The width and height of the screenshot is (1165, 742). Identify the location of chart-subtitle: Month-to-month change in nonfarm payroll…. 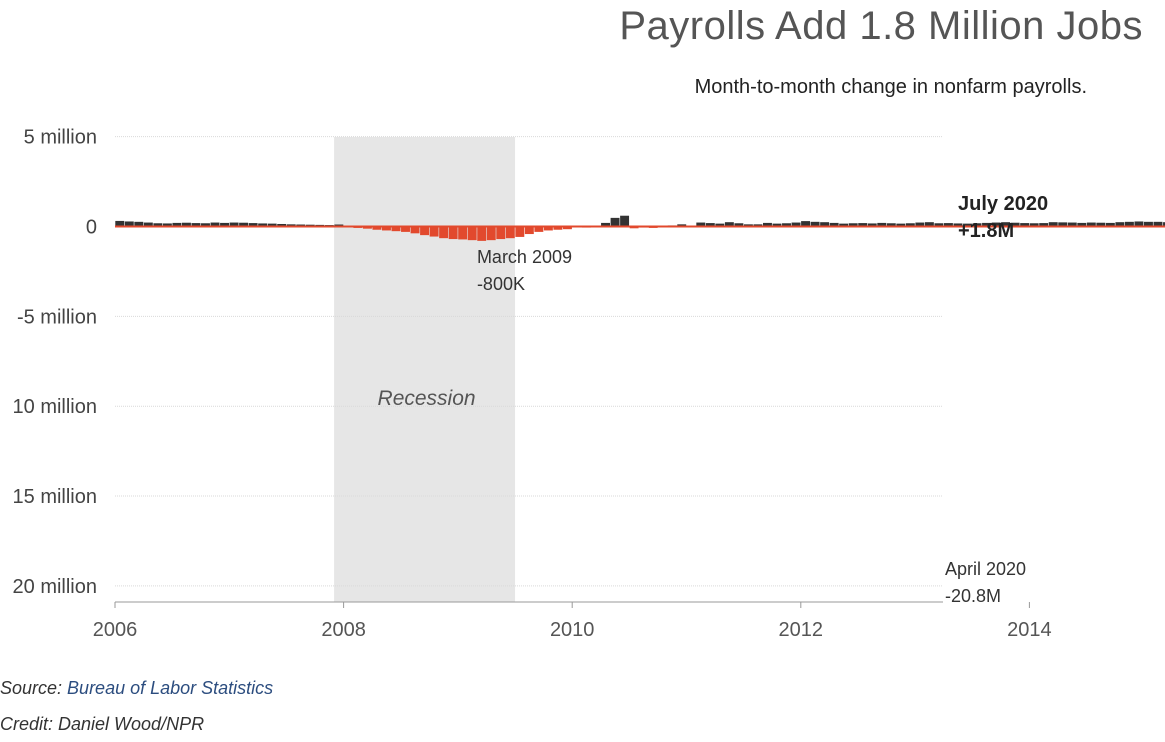
(890, 87).